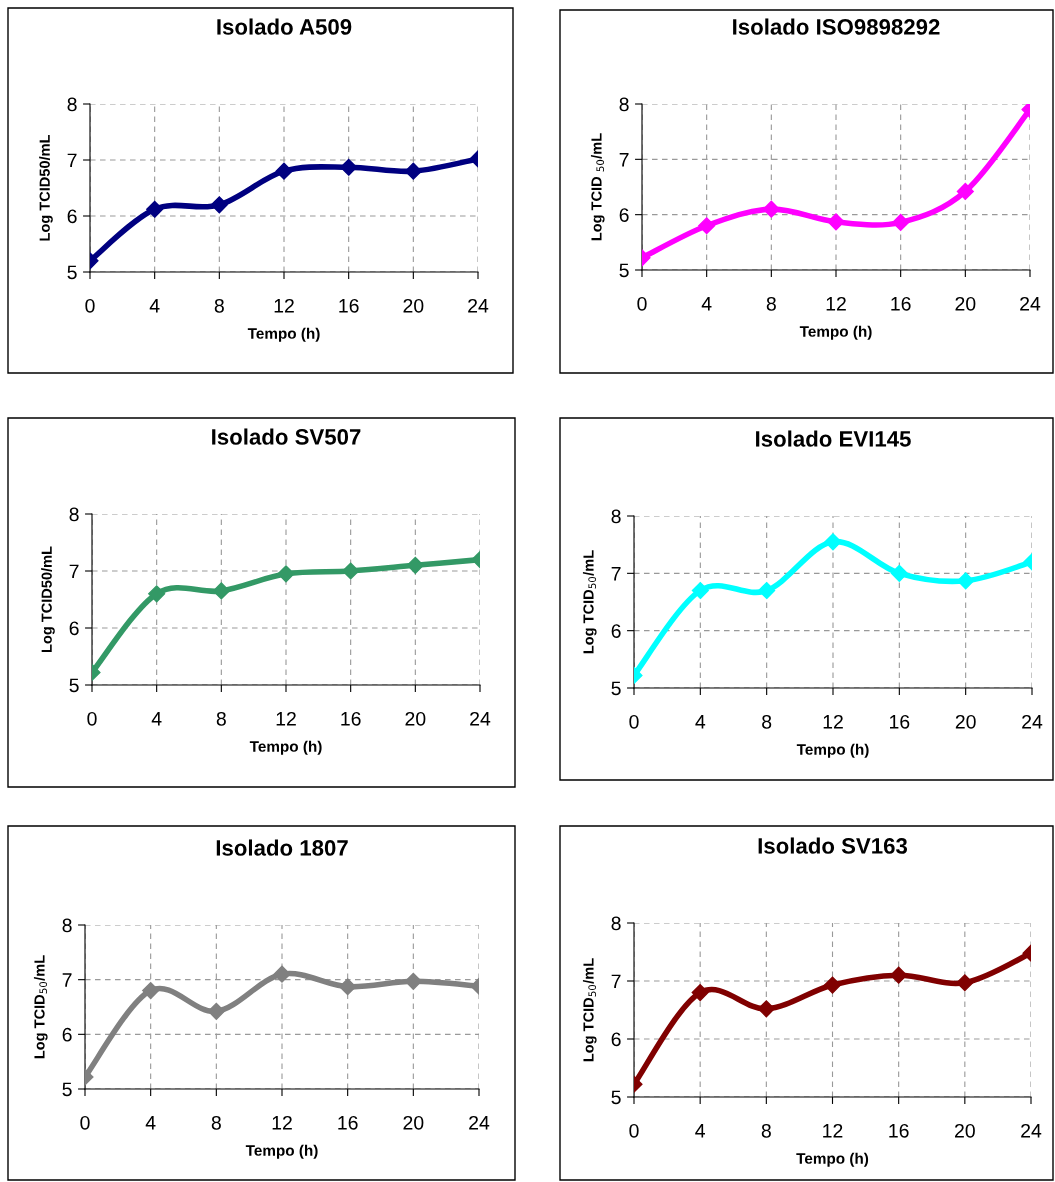  Describe the element at coordinates (282, 847) in the screenshot. I see `chart-title: Isolado 1807` at that location.